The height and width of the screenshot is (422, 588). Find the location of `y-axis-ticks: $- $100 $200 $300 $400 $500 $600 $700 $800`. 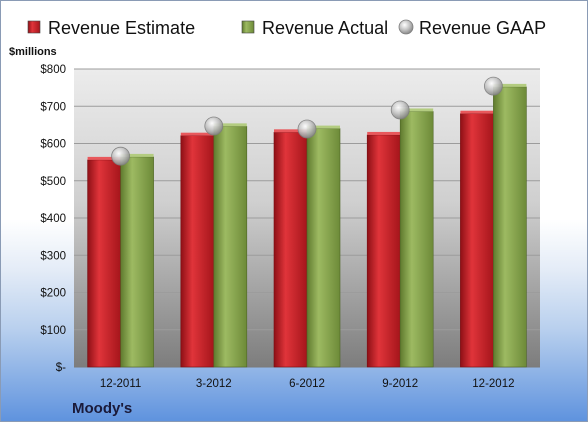

y-axis-ticks: $- $100 $200 $300 $400 $500 $600 $700 $800 is located at coordinates (53, 219).